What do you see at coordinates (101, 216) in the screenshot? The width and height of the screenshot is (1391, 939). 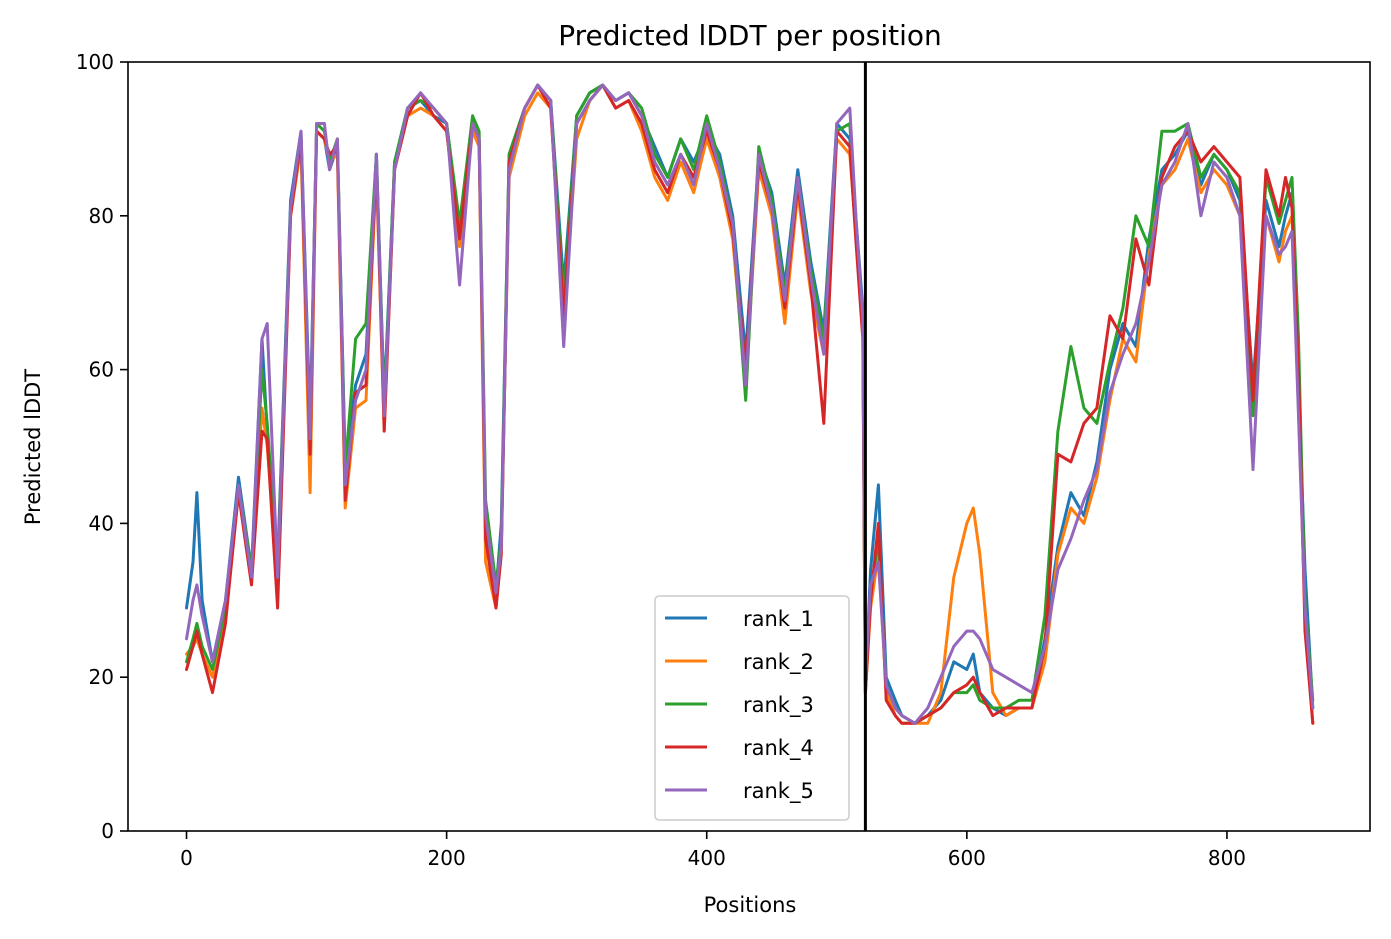 I see `y-tick-label: 80` at bounding box center [101, 216].